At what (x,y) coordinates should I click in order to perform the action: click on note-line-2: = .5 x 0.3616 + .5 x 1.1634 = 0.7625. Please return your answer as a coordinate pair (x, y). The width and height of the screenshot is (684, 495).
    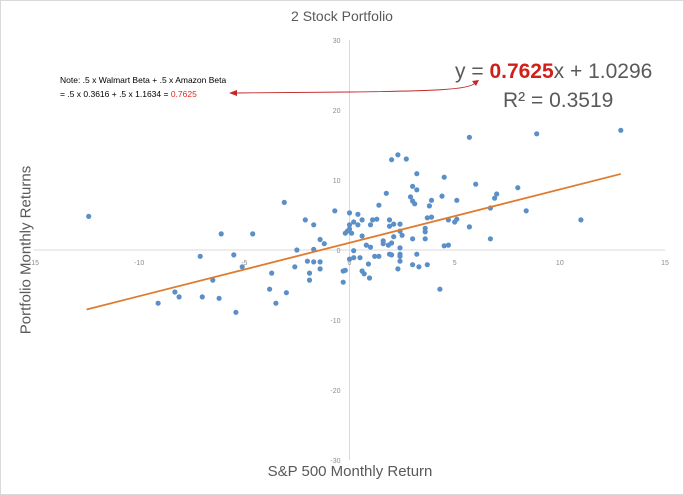
    Looking at the image, I should click on (143, 94).